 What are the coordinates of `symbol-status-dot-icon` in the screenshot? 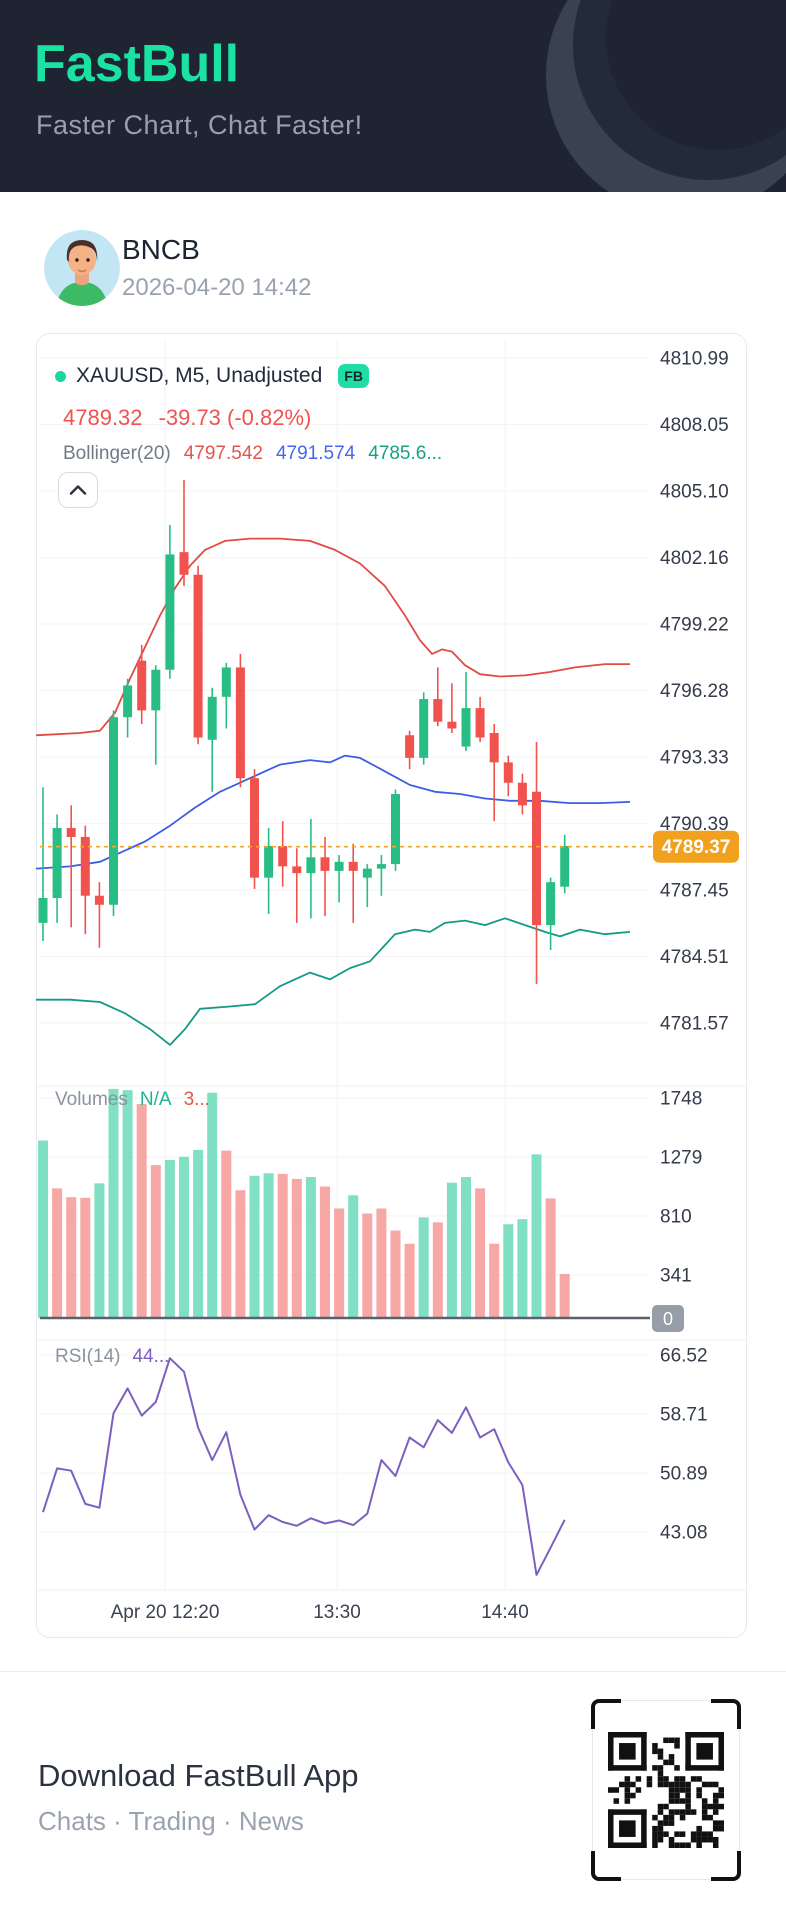 It's located at (60, 376).